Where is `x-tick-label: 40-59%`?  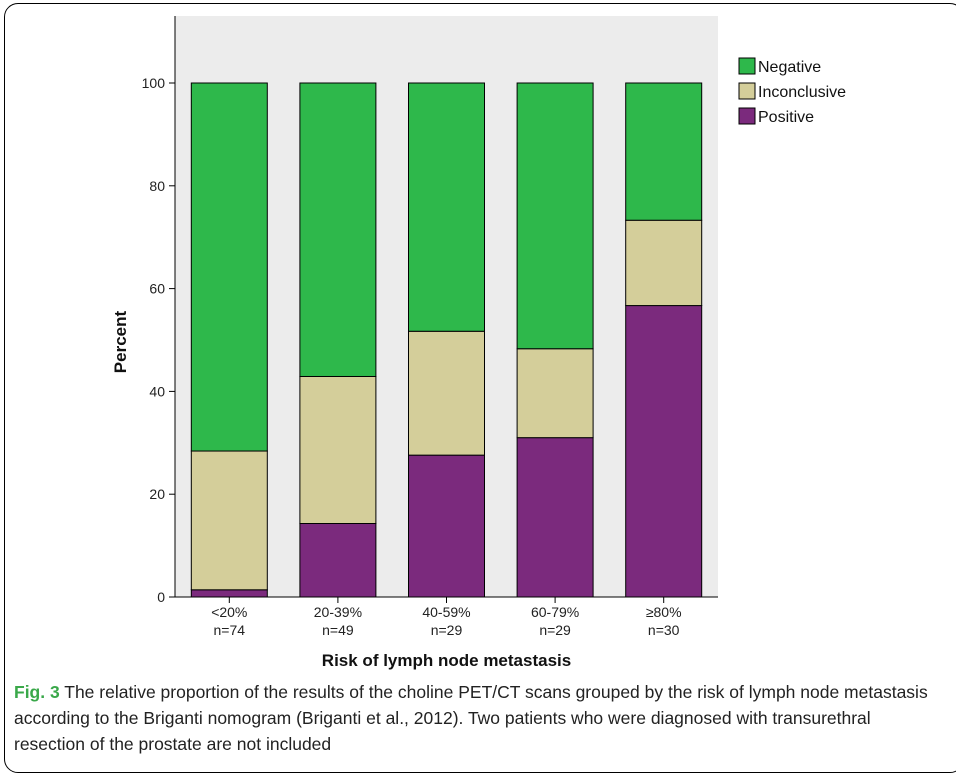
x-tick-label: 40-59% is located at coordinates (446, 612).